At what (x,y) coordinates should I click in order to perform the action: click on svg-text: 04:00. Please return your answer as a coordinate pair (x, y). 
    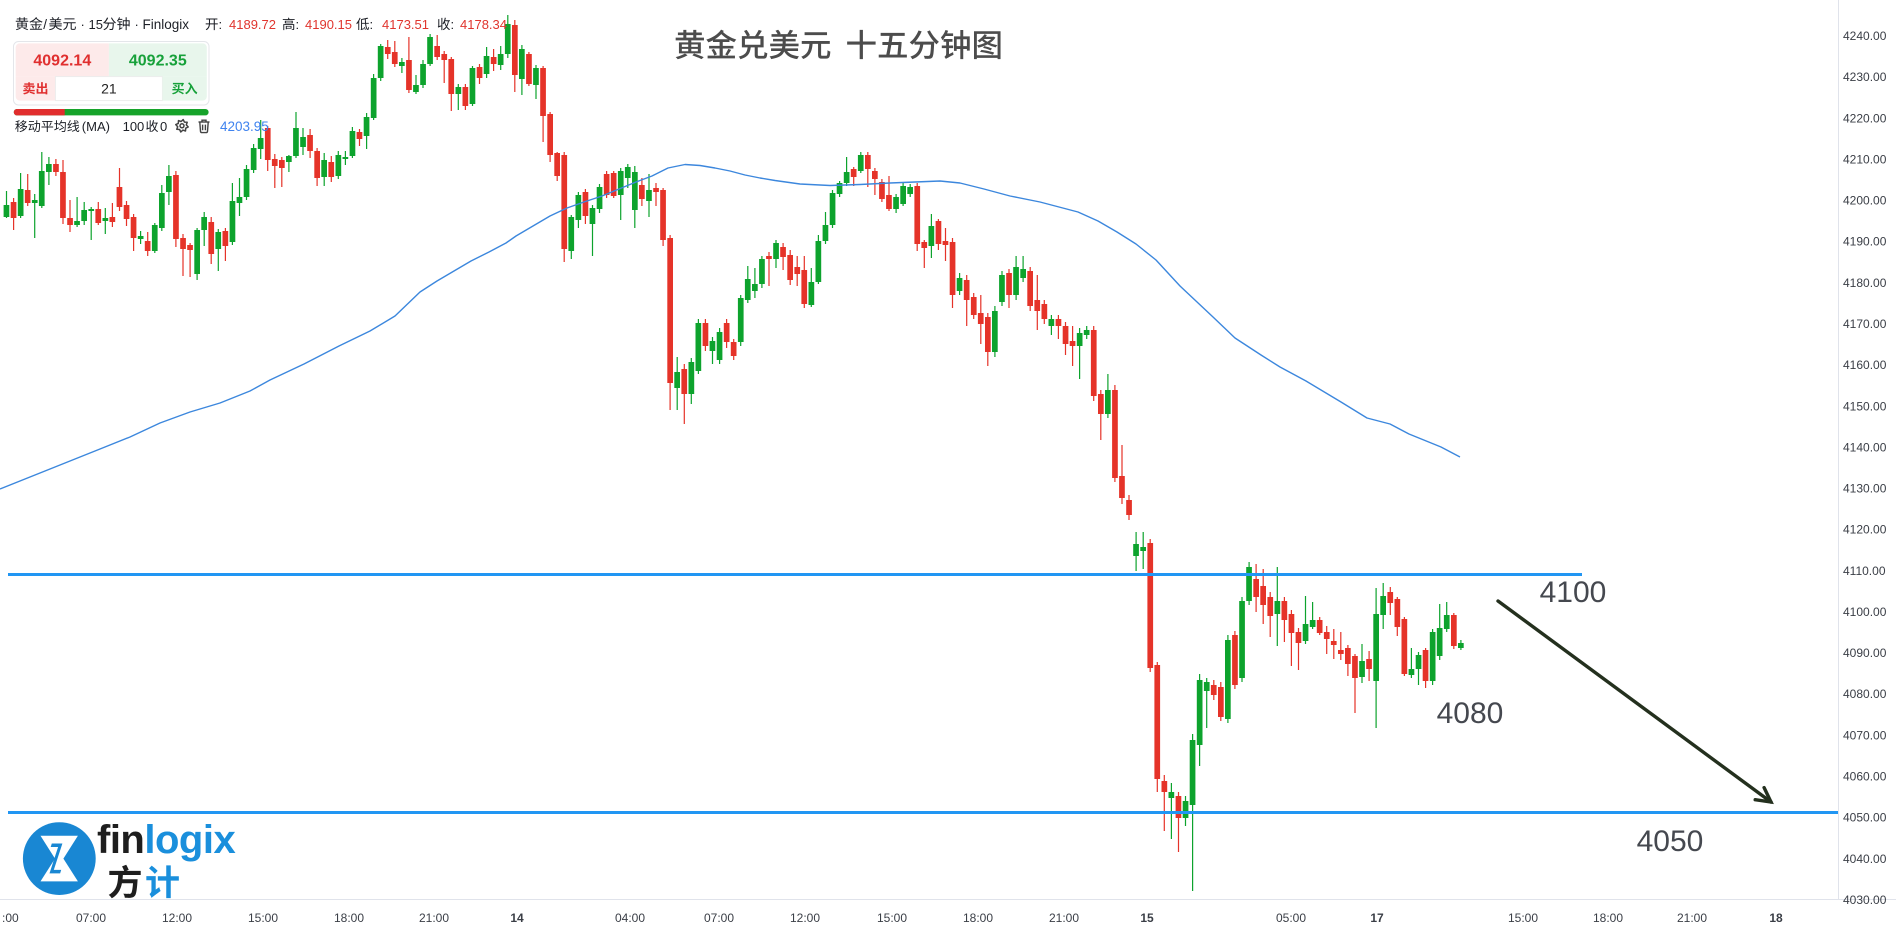
    Looking at the image, I should click on (630, 918).